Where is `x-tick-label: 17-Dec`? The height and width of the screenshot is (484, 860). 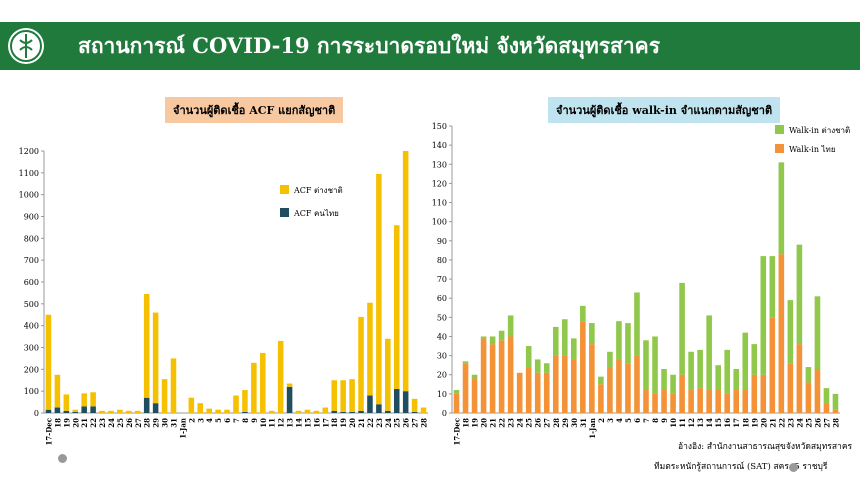
x-tick-label: 17-Dec is located at coordinates (48, 431).